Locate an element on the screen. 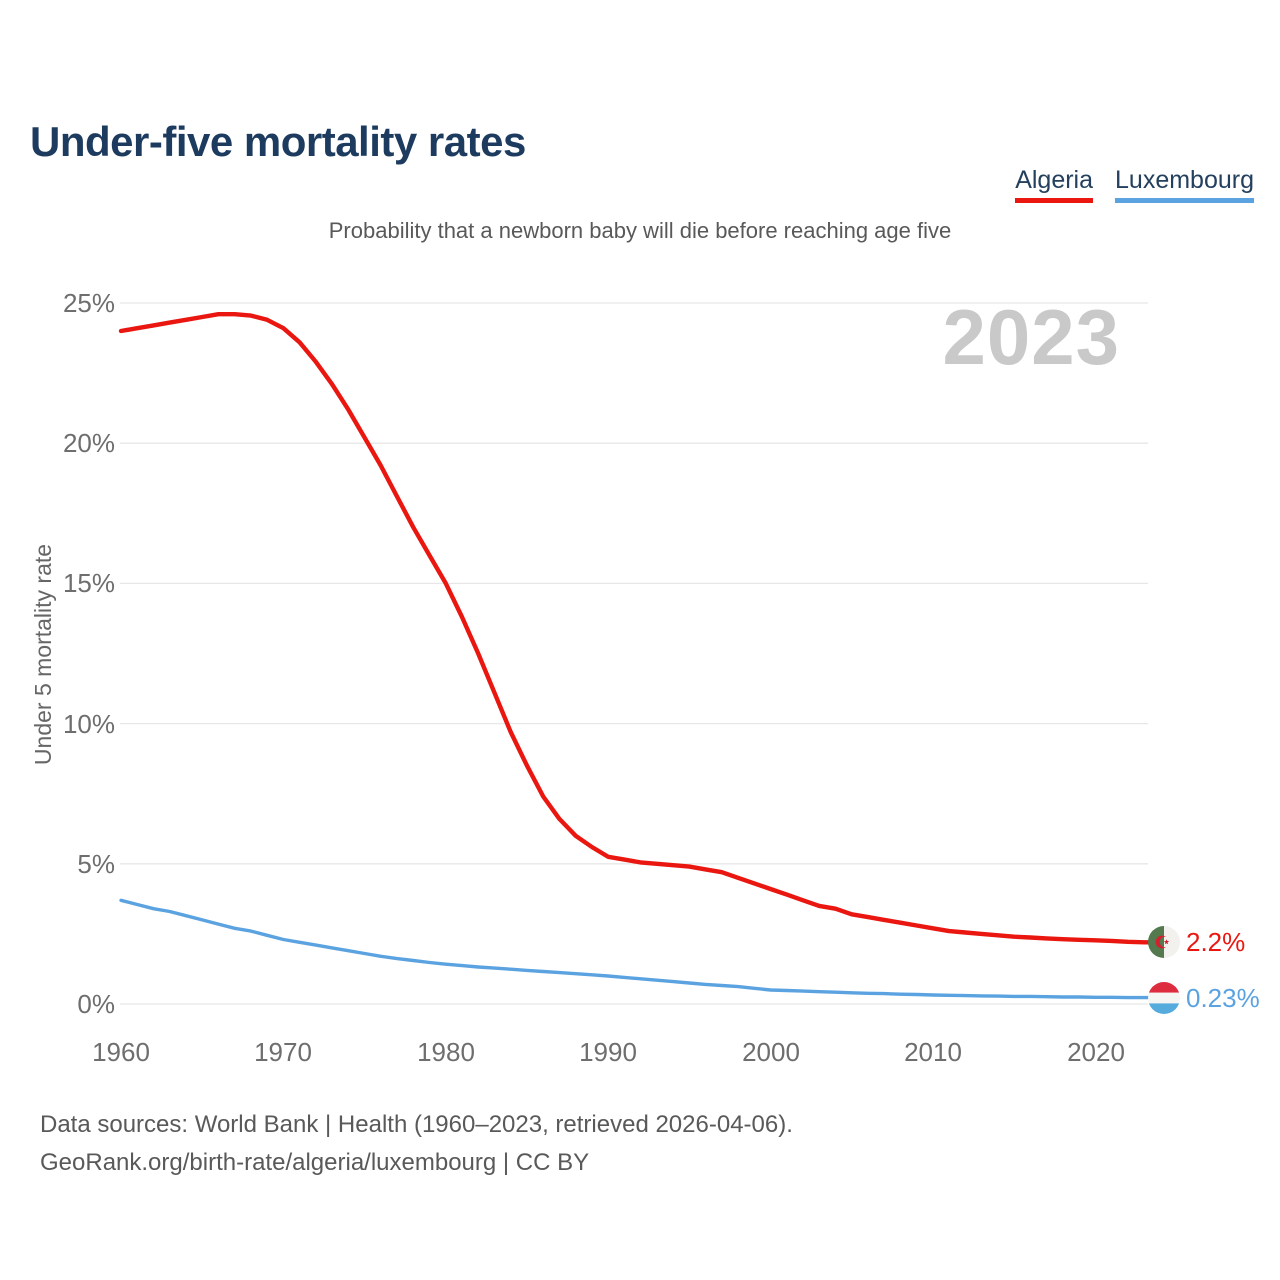  legend-item-algeria: Algeria is located at coordinates (1054, 184).